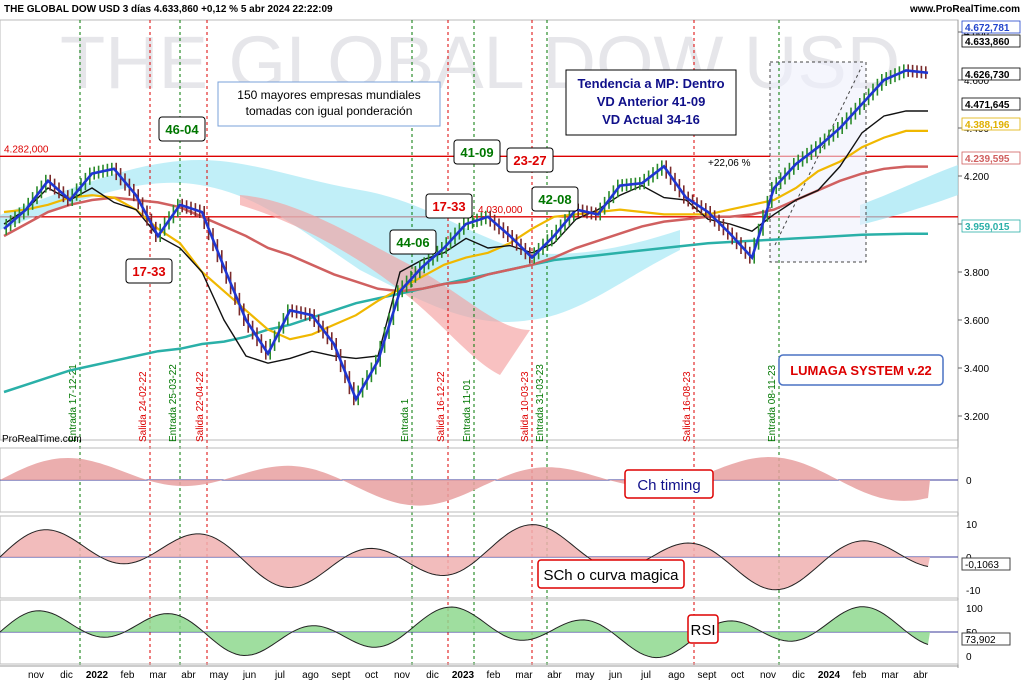 The image size is (1024, 683). Describe the element at coordinates (818, 162) in the screenshot. I see `projection-box` at that location.